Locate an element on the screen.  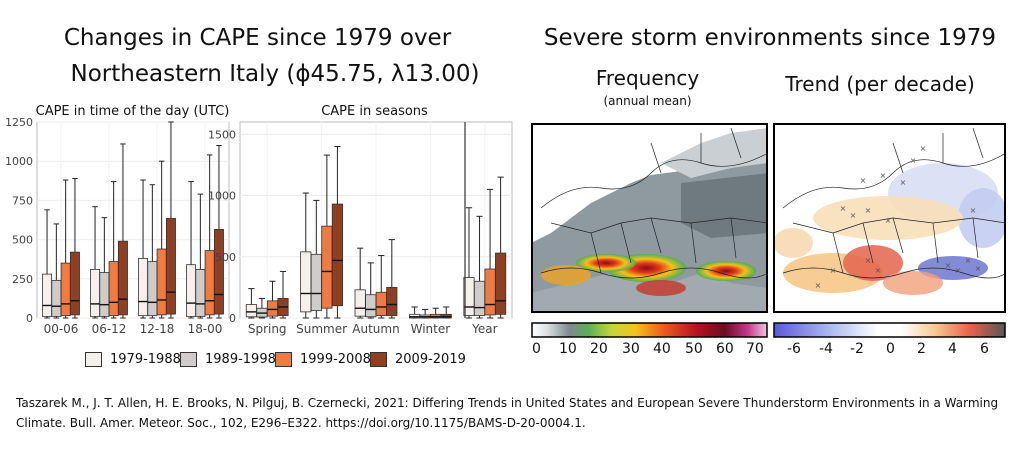
y-tick-label: 750 is located at coordinates (22, 200).